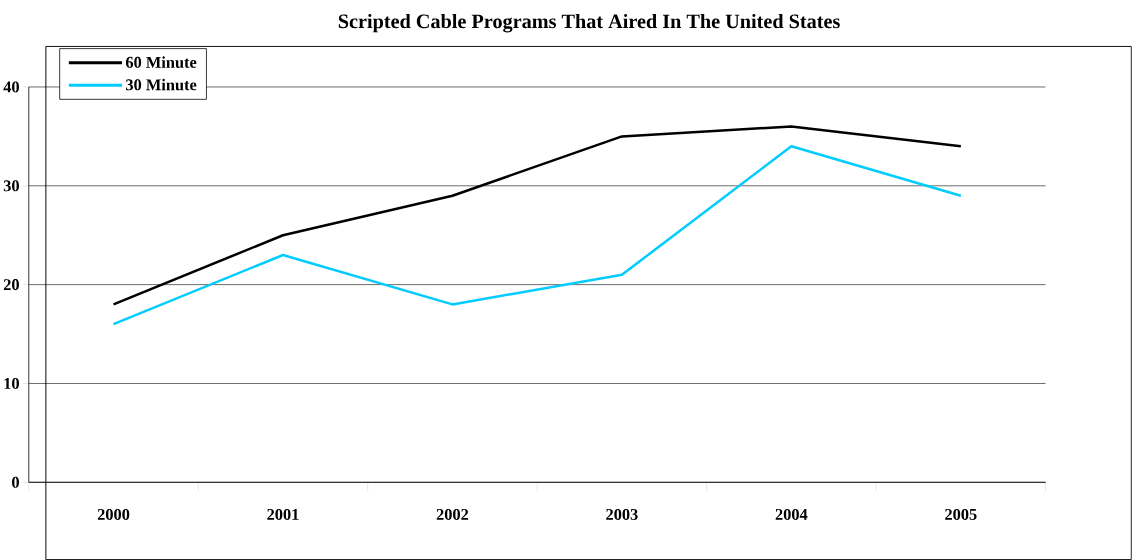 The width and height of the screenshot is (1140, 560). What do you see at coordinates (15, 482) in the screenshot?
I see `y-tick-label: 0` at bounding box center [15, 482].